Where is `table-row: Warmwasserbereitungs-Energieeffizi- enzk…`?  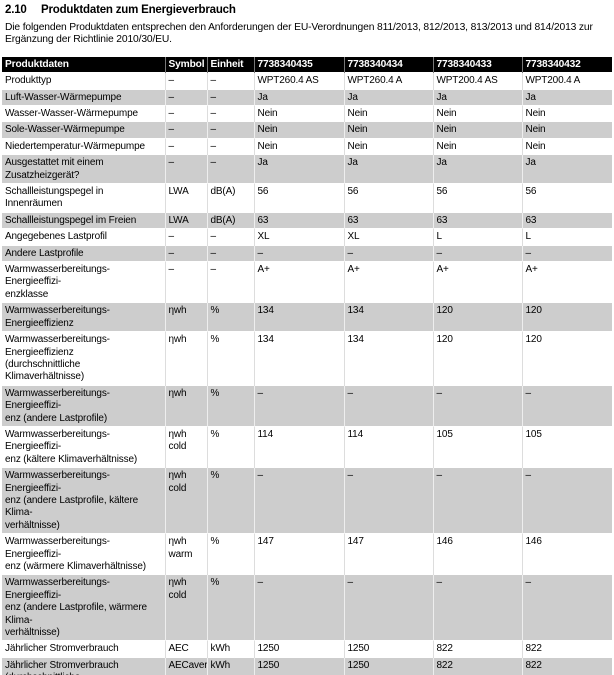 table-row: Warmwasserbereitungs-Energieeffizi- enzk… is located at coordinates (307, 282).